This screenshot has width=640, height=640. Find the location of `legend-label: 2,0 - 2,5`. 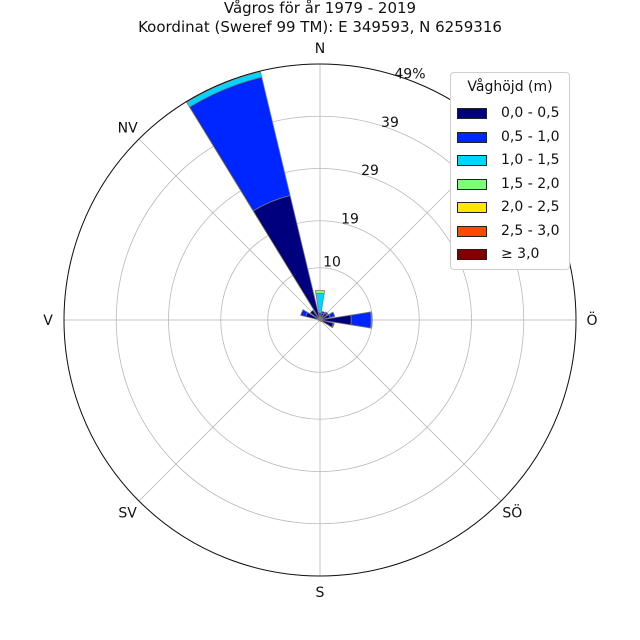

legend-label: 2,0 - 2,5 is located at coordinates (530, 207).